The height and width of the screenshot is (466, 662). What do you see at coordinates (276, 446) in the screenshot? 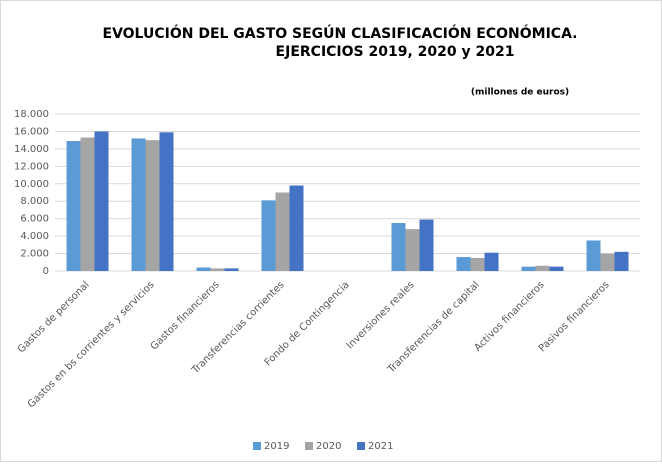
I see `legend-label: 2019` at bounding box center [276, 446].